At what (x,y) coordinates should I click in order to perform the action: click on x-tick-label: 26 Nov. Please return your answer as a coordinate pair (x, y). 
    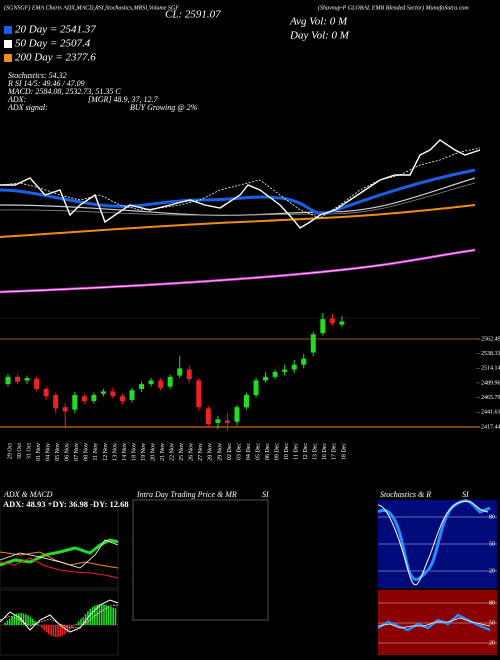
    Looking at the image, I should click on (192, 452).